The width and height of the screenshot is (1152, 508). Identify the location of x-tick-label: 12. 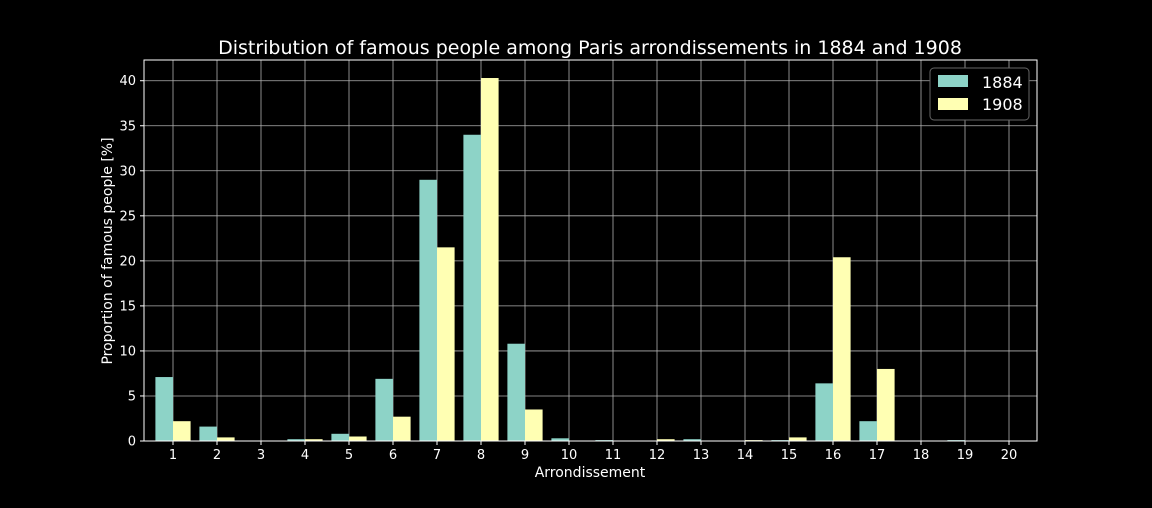
(657, 455).